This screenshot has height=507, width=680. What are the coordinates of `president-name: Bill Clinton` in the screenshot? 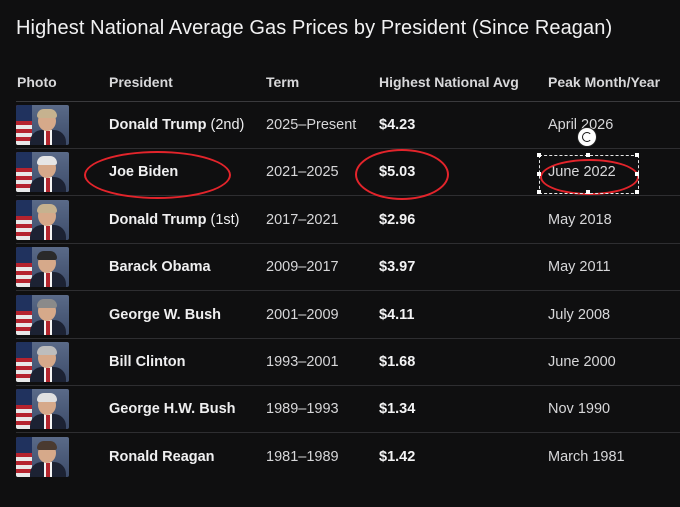 It's located at (147, 362).